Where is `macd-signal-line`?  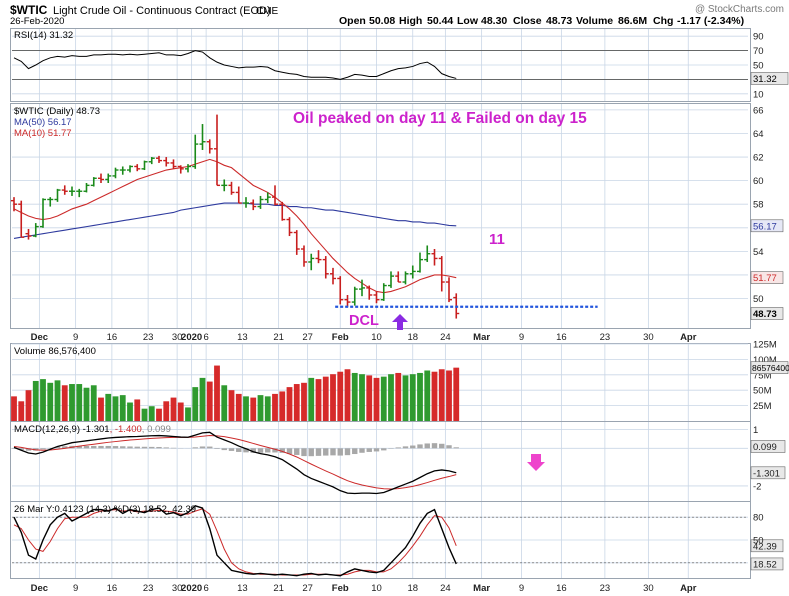
macd-signal-line is located at coordinates (235, 462).